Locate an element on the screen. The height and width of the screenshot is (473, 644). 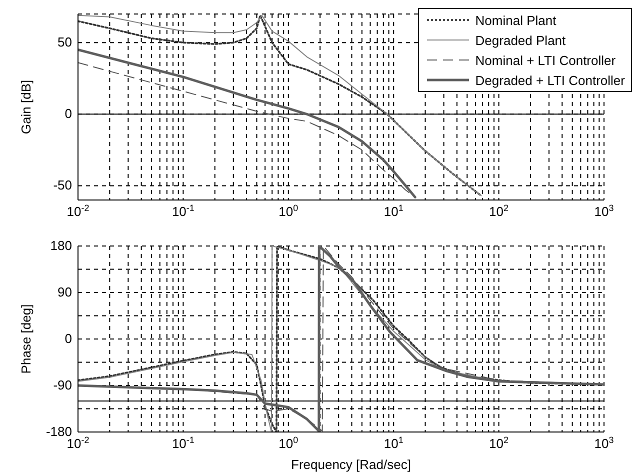
legend-label: Nominal Plant is located at coordinates (515, 20).